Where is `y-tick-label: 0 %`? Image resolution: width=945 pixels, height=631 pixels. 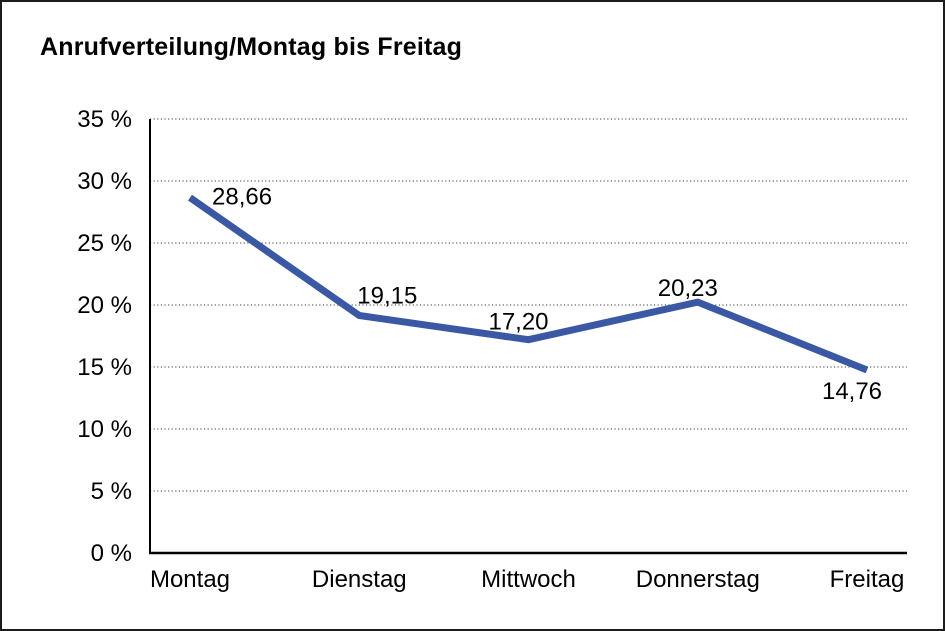
y-tick-label: 0 % is located at coordinates (111, 553).